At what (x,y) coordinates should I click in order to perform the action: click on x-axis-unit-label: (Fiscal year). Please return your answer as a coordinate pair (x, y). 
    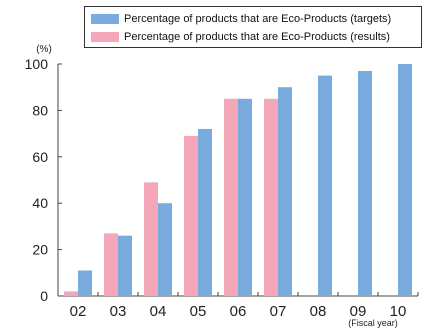
    Looking at the image, I should click on (373, 323).